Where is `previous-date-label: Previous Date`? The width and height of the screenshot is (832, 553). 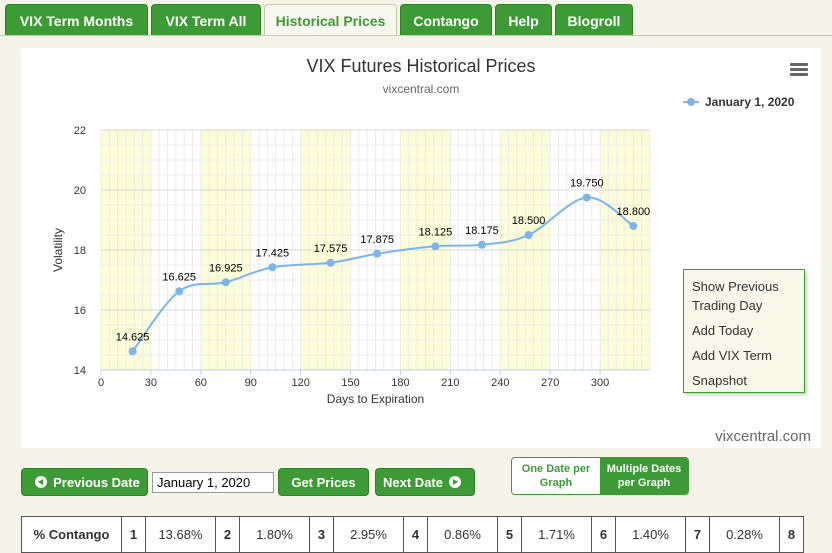
previous-date-label: Previous Date is located at coordinates (96, 482).